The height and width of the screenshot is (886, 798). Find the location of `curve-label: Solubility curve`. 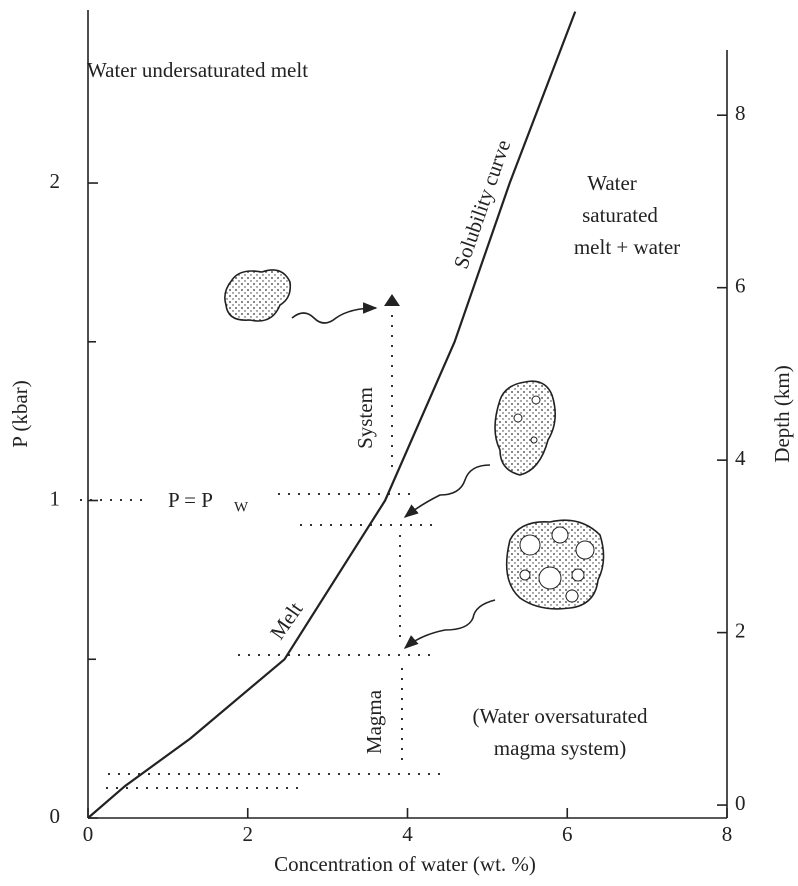

curve-label: Solubility curve is located at coordinates (482, 204).